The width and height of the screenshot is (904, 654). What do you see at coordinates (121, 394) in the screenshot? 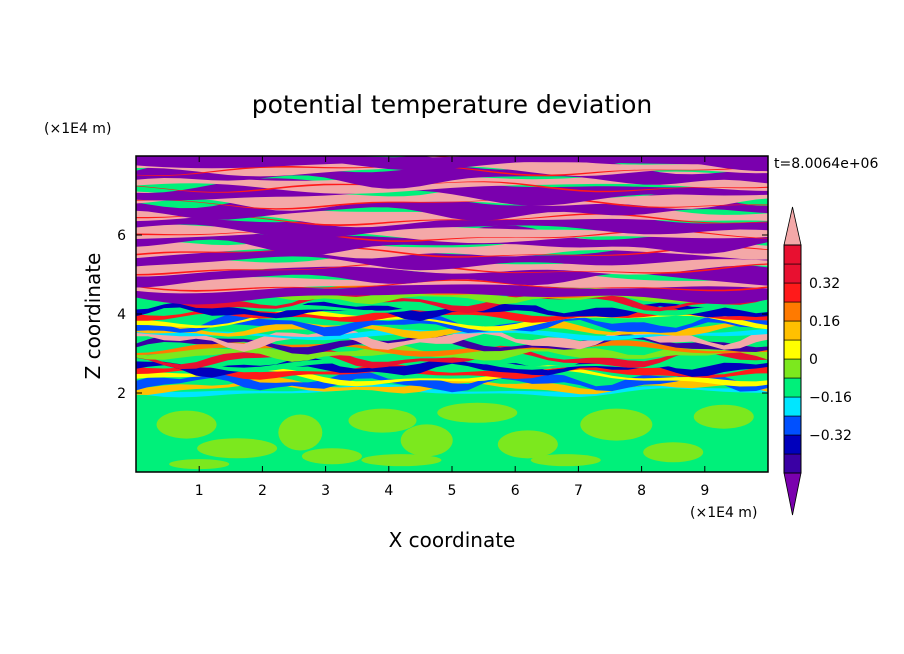
I see `y-tick-label: 2` at bounding box center [121, 394].